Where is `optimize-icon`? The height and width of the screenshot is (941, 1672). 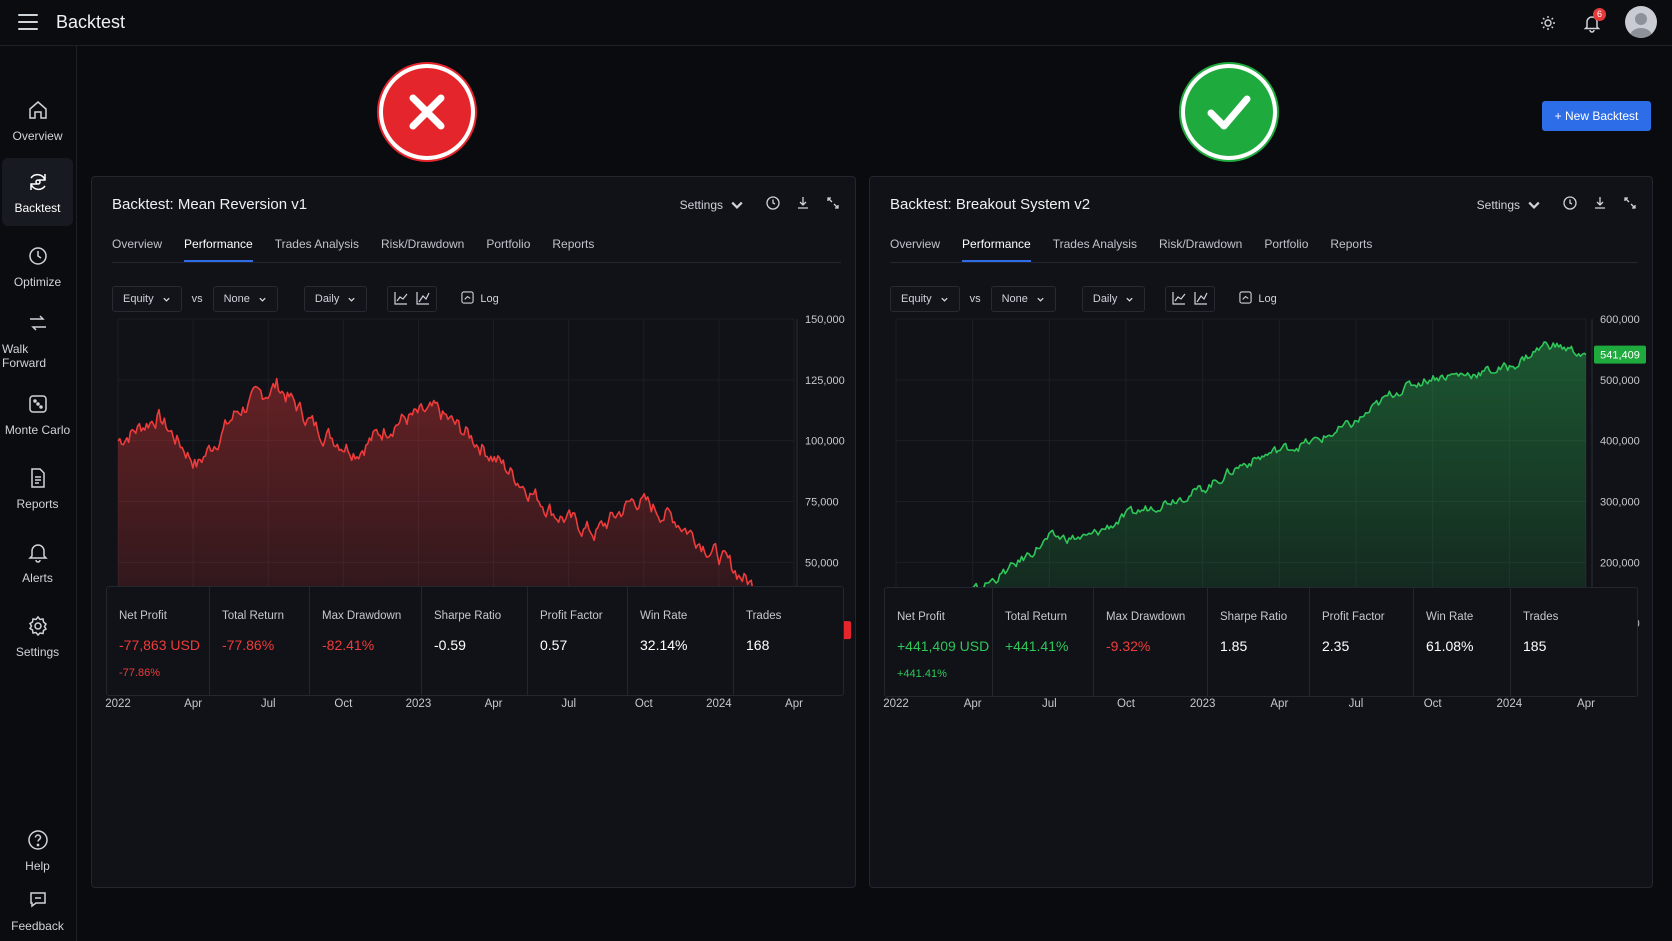
optimize-icon is located at coordinates (37, 255).